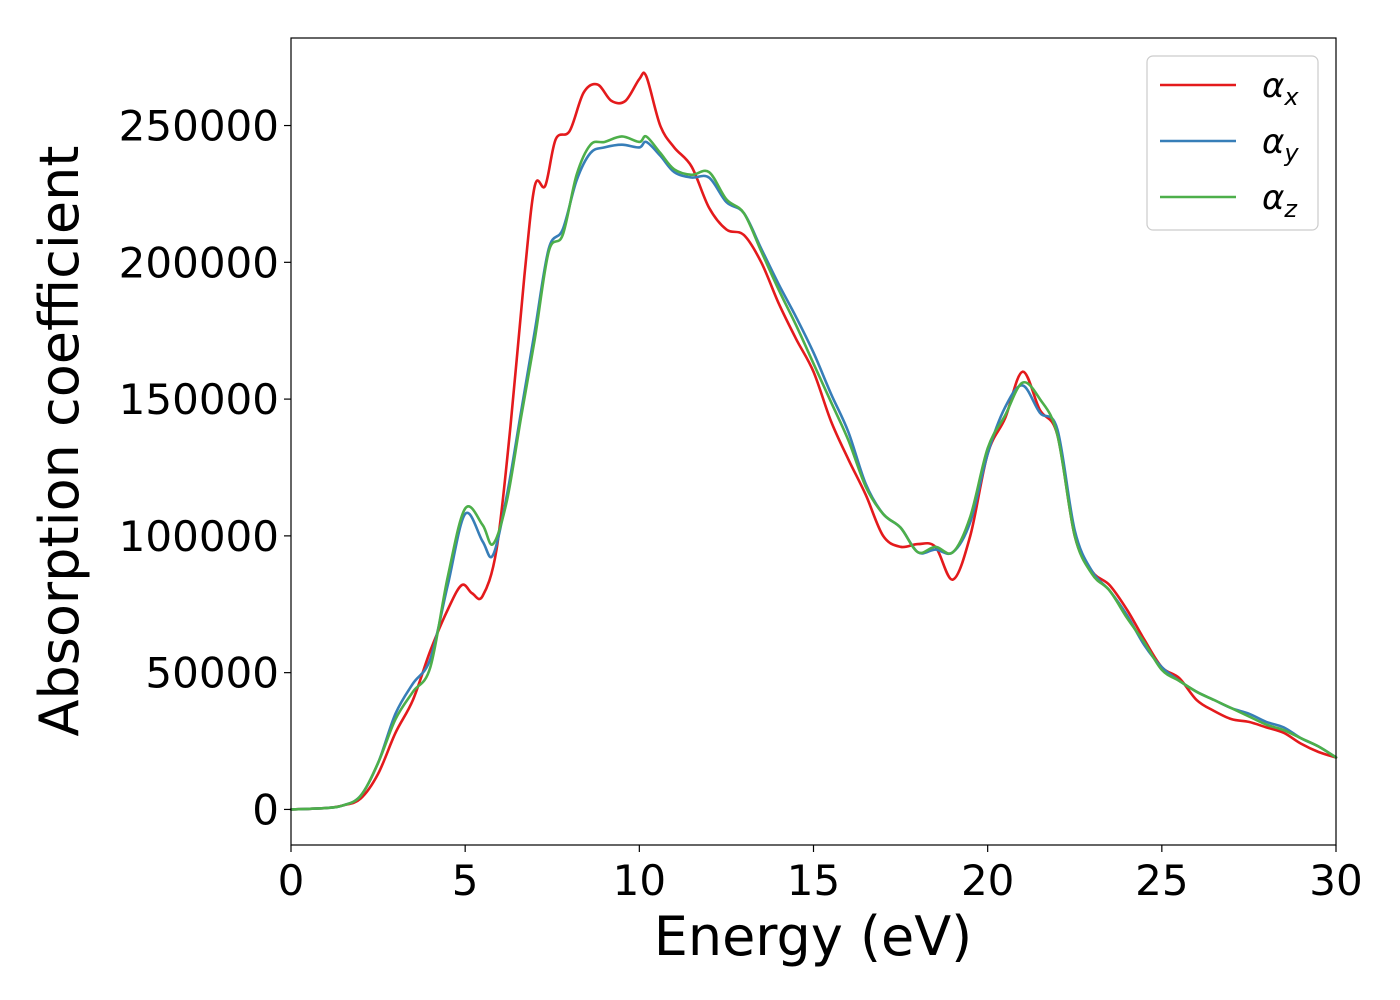  I want to click on legend-label-z: αz, so click(1280, 200).